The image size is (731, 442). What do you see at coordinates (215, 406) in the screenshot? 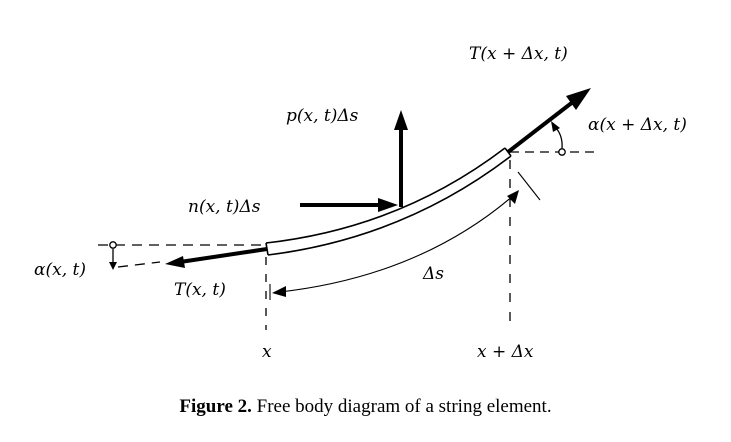
I see `caption-number: Figure 2.` at bounding box center [215, 406].